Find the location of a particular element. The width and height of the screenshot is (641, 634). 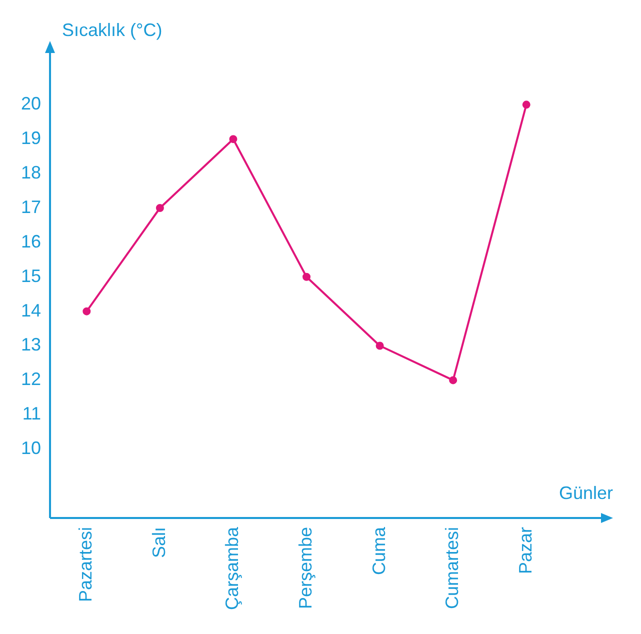

x-tick-label: Pazartesi is located at coordinates (86, 564).